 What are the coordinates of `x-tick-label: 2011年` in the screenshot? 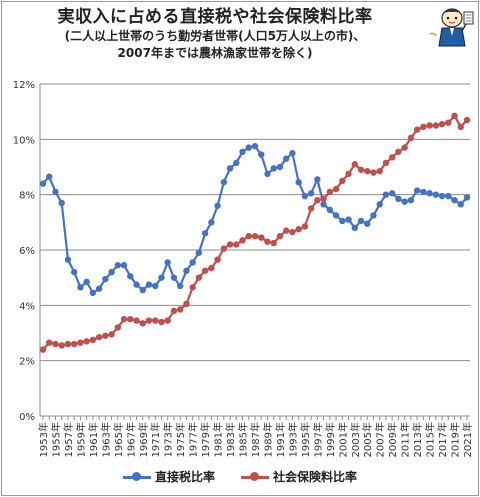 It's located at (405, 439).